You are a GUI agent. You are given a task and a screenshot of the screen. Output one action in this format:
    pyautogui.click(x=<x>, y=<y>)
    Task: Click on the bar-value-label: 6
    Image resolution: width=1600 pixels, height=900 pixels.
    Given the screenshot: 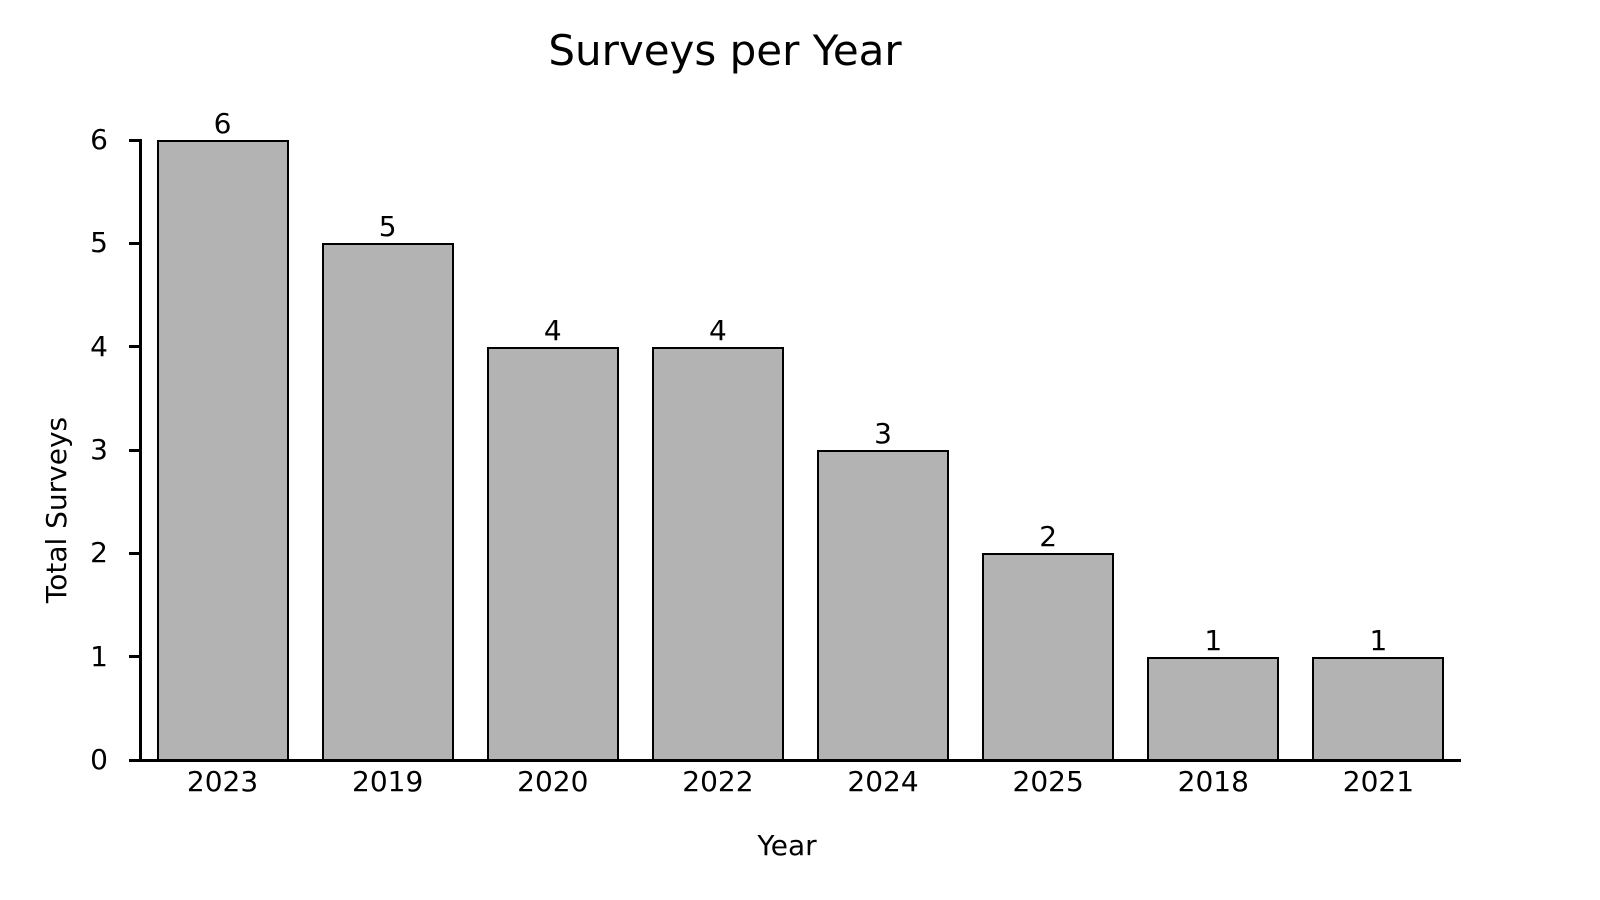 What is the action you would take?
    pyautogui.click(x=222, y=123)
    